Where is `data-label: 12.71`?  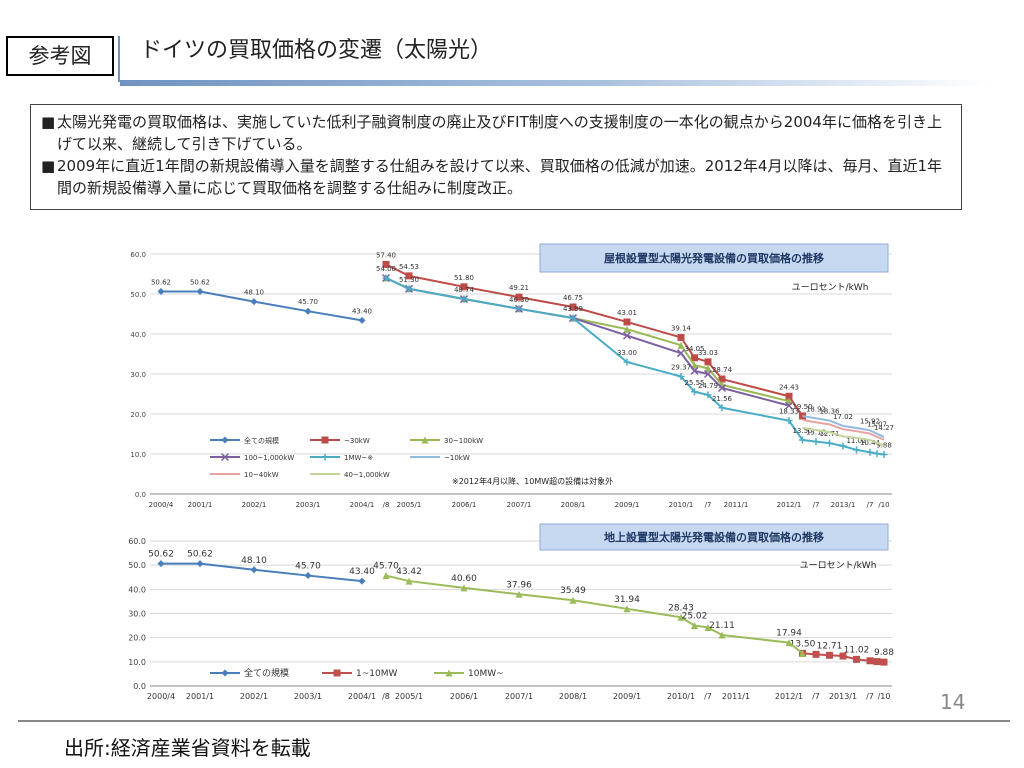 data-label: 12.71 is located at coordinates (829, 434).